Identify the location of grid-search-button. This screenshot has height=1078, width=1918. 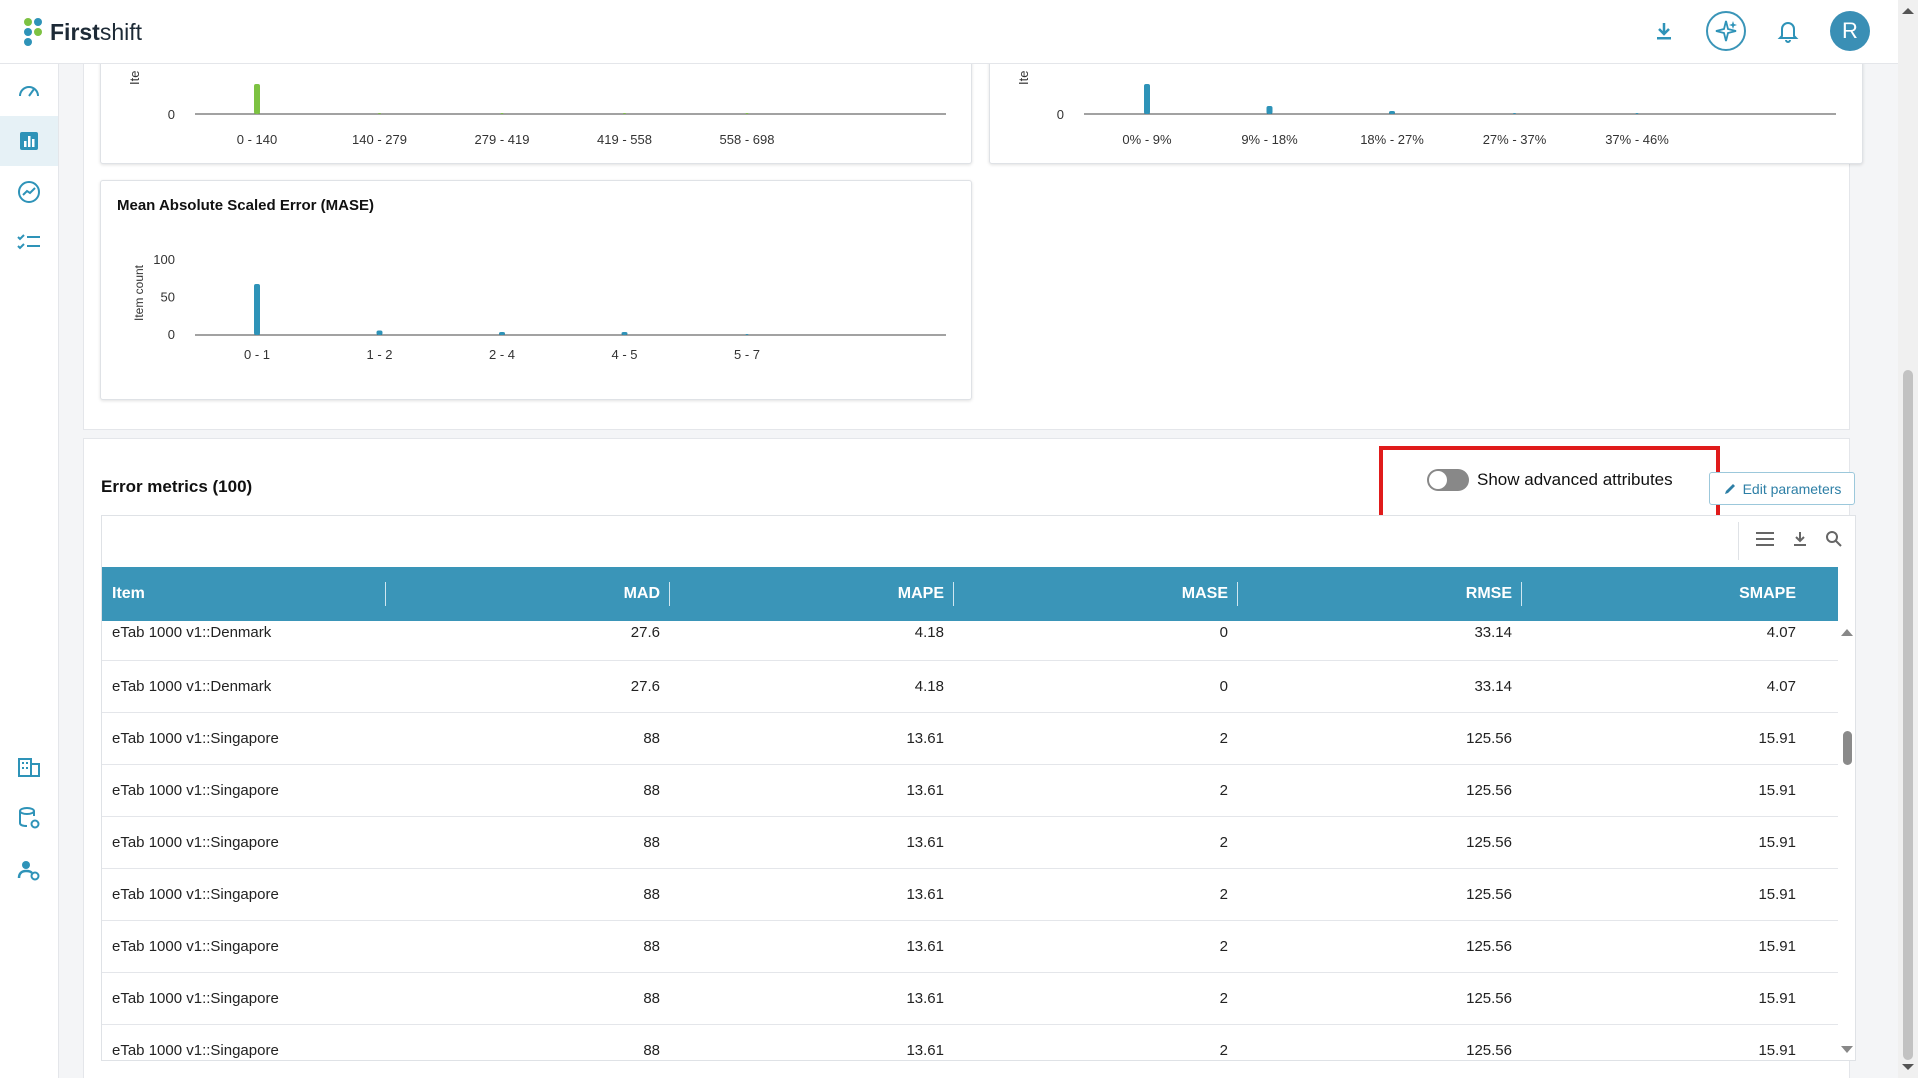
(1834, 541).